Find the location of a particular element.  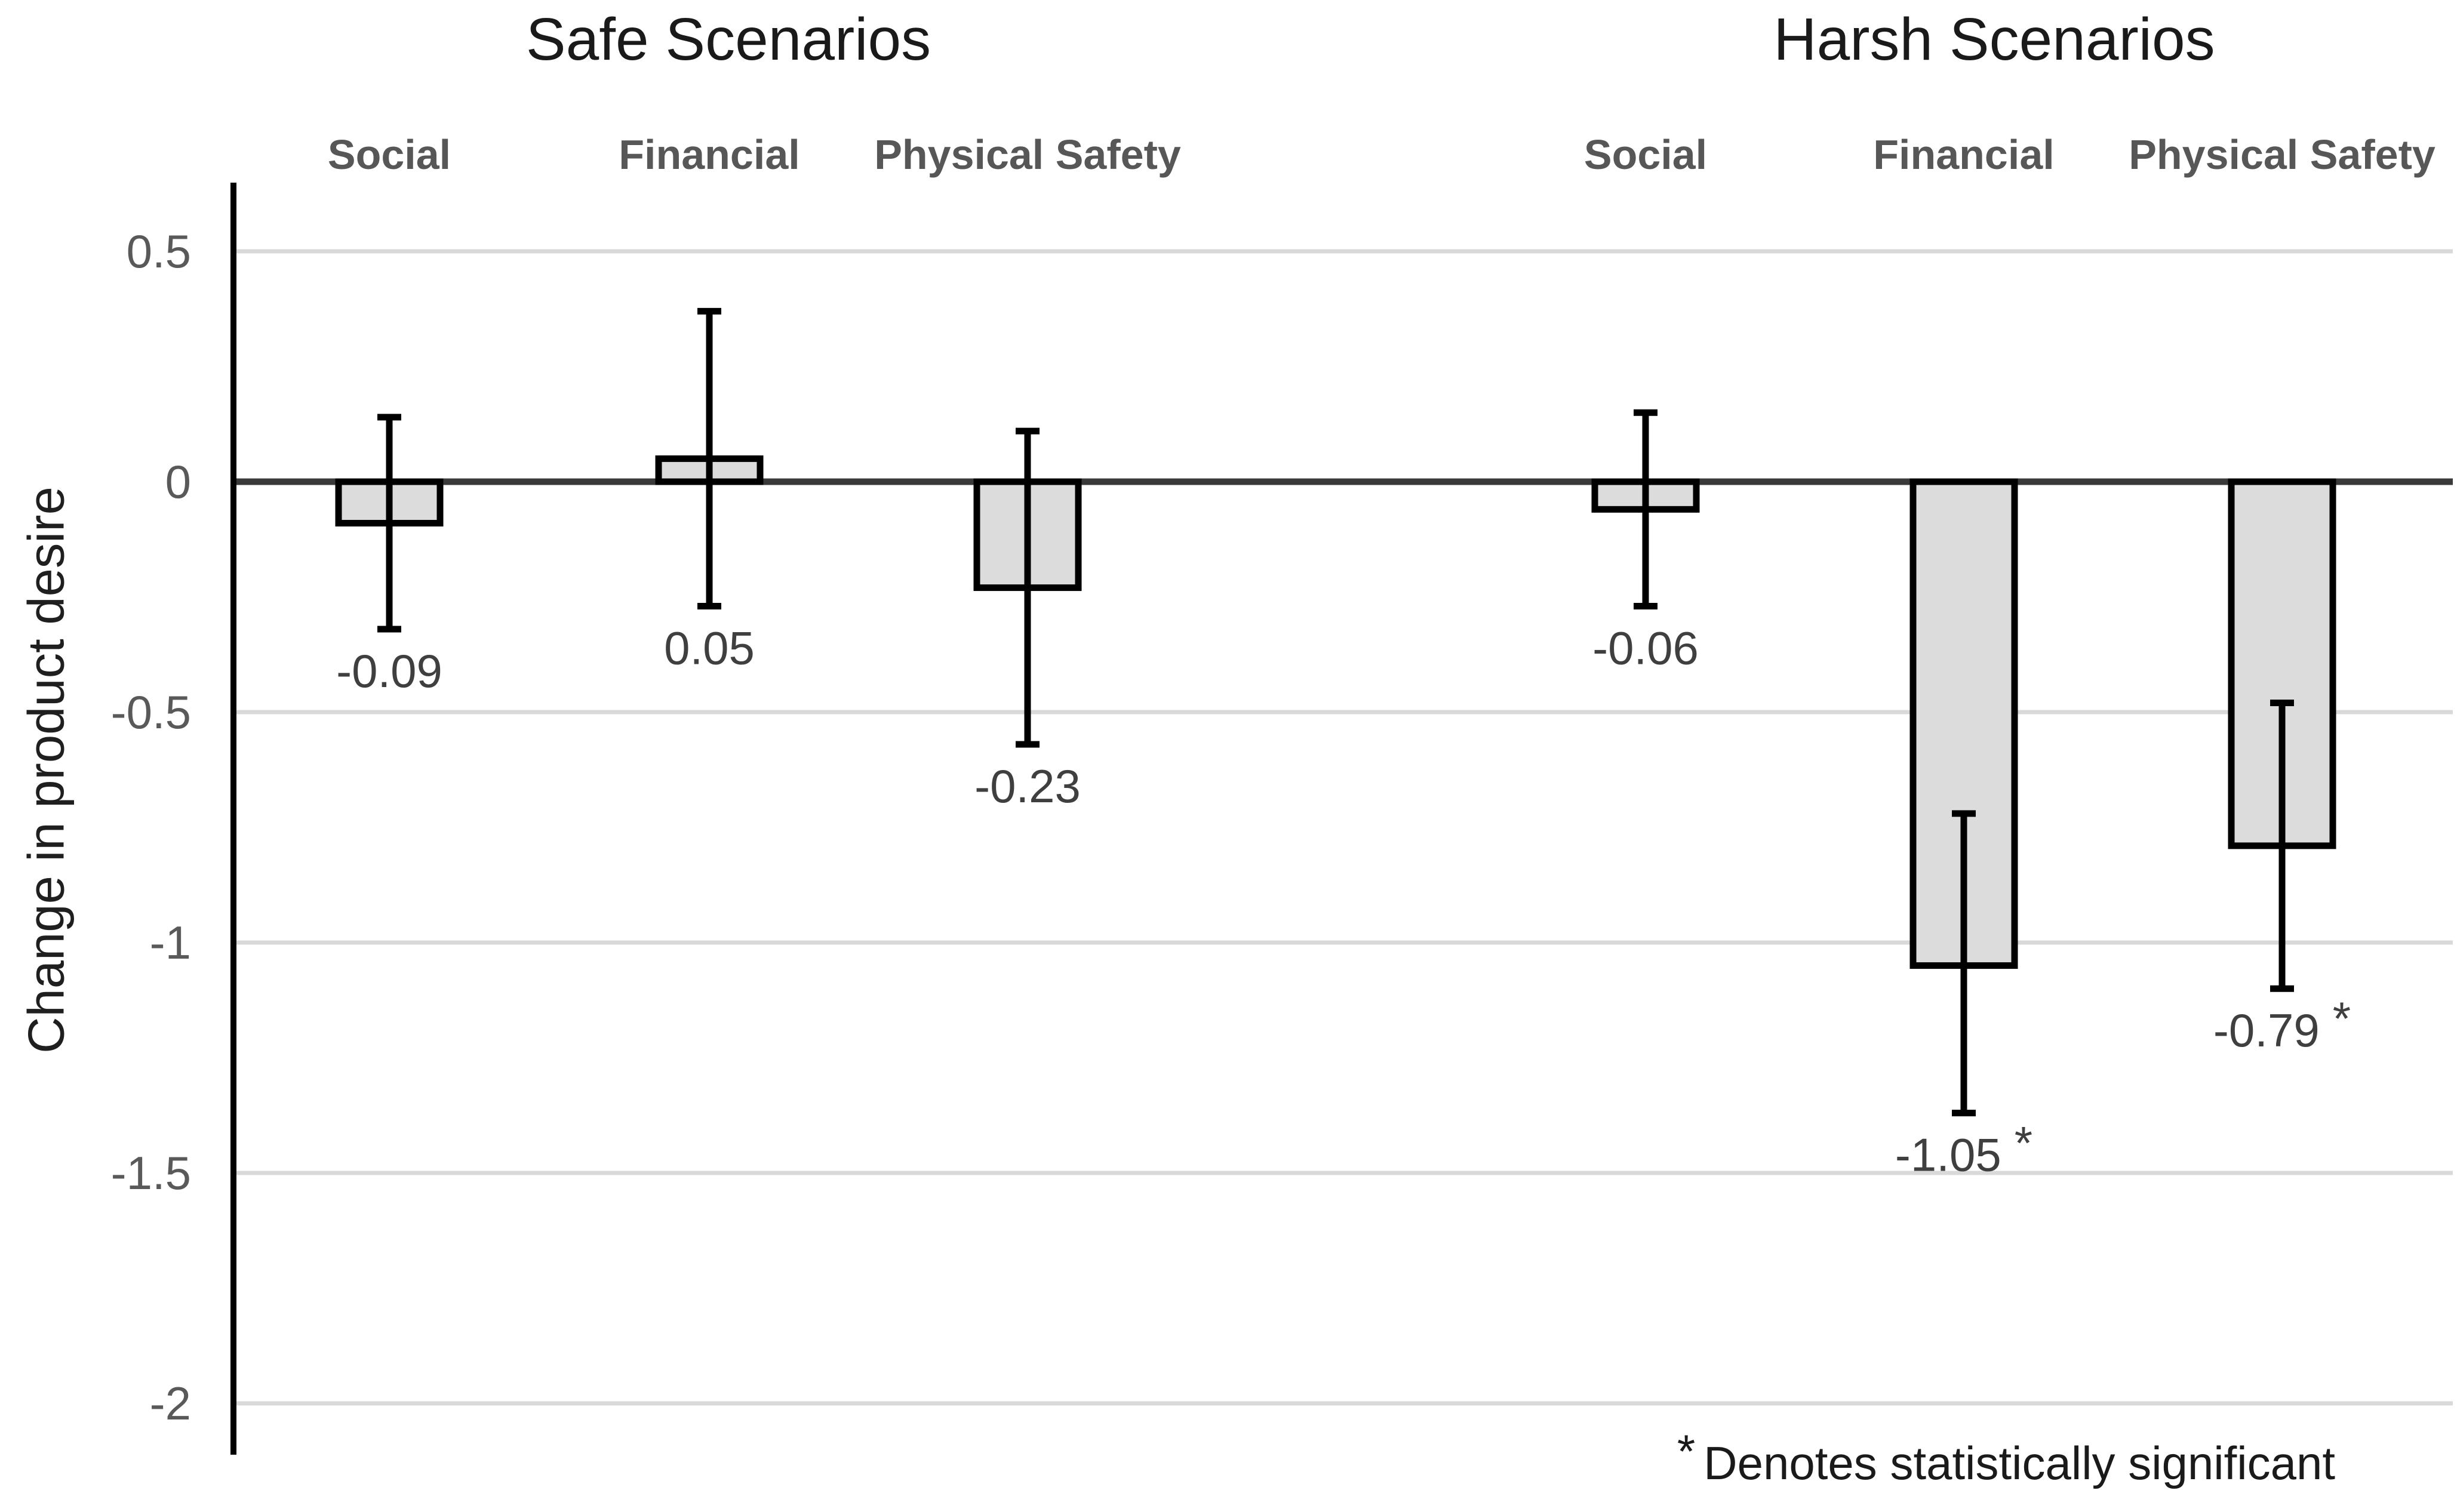

y-tick-label-neg0p5: -0.5 is located at coordinates (151, 712).